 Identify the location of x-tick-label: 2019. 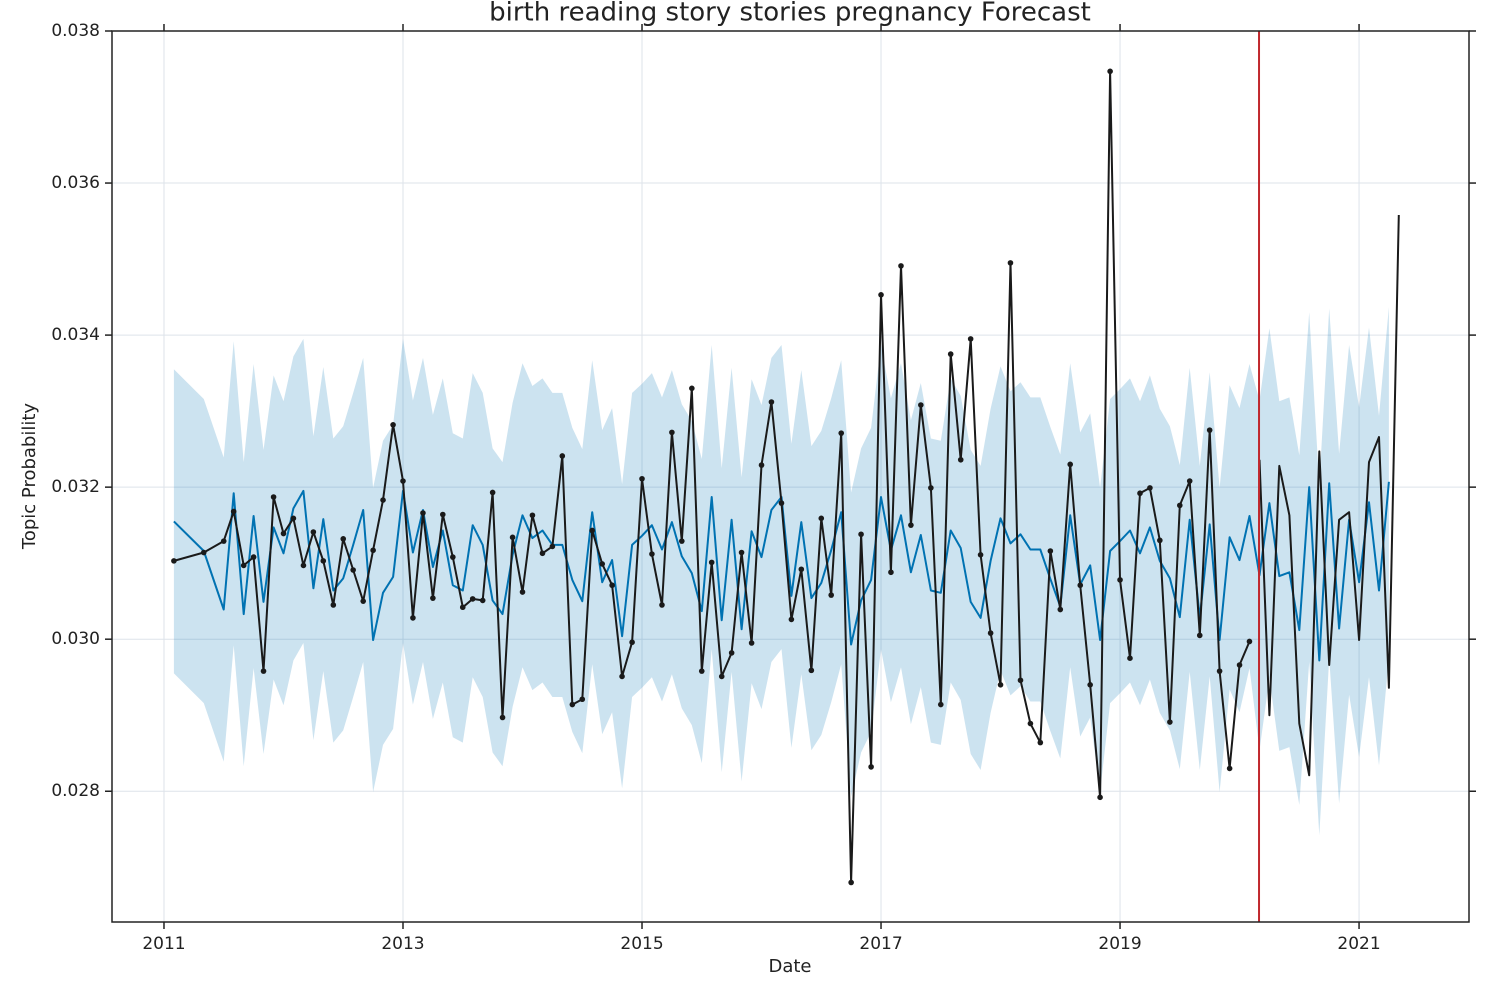
(1119, 944).